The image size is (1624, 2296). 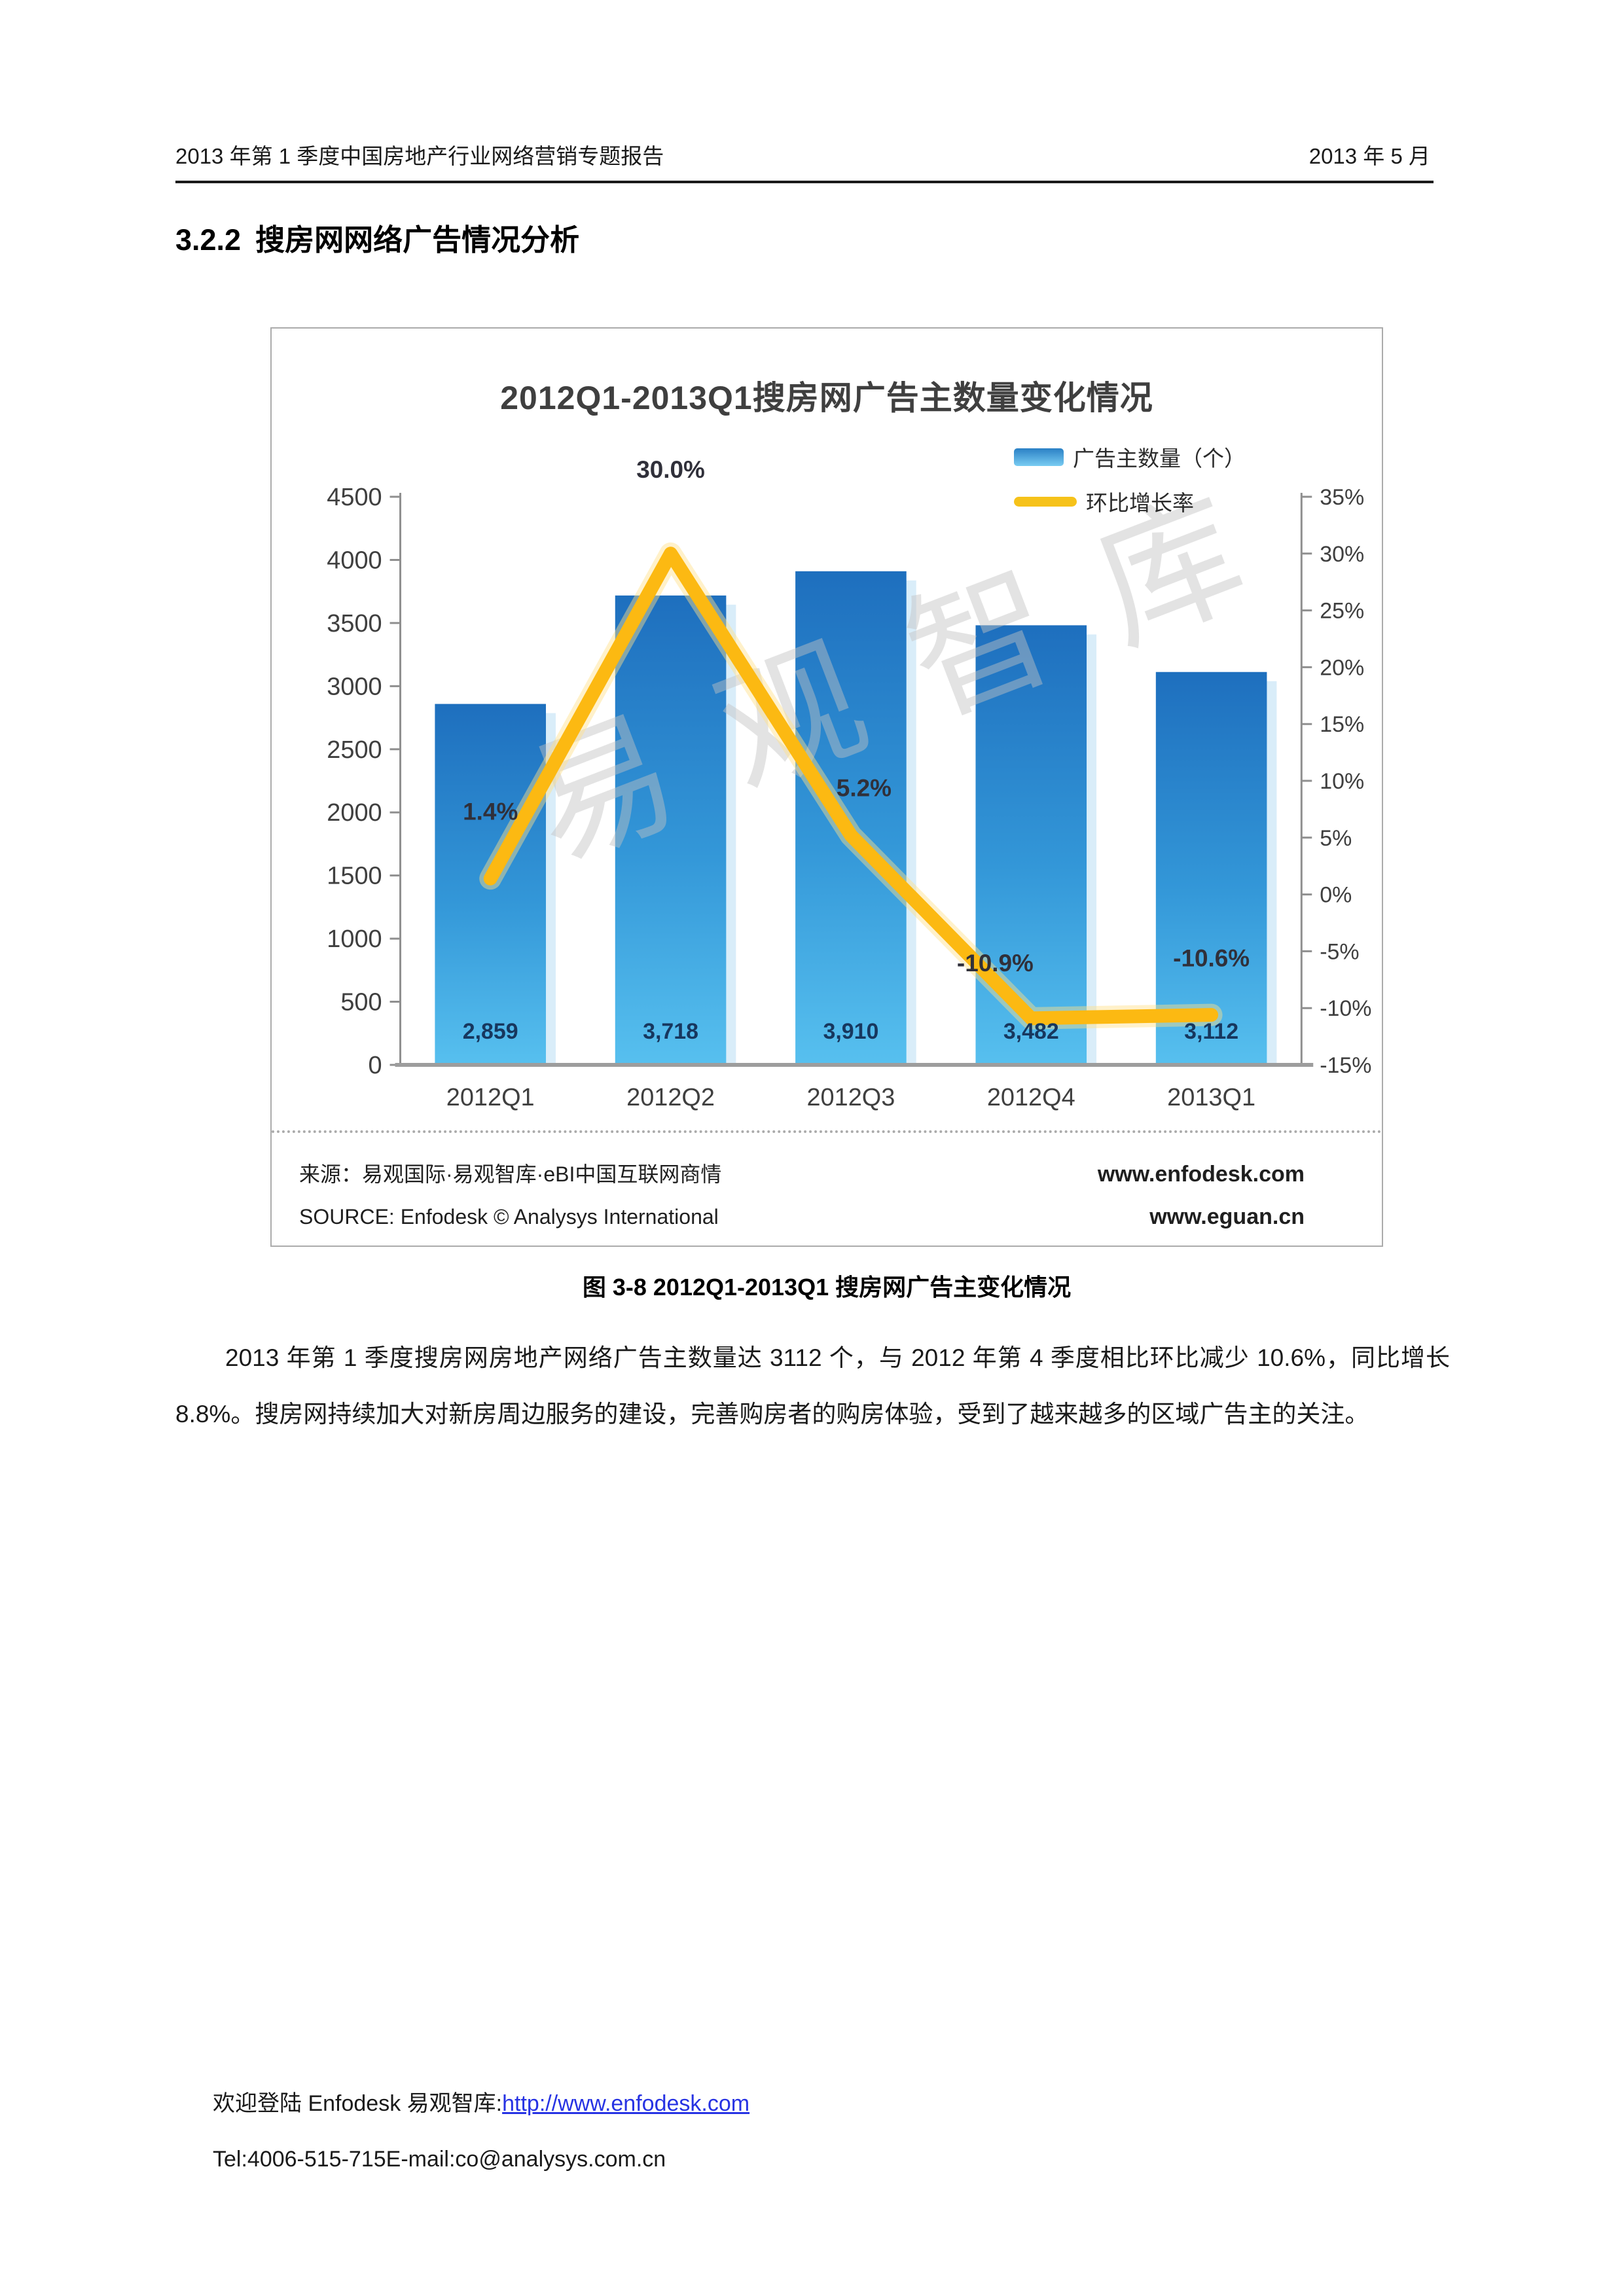 What do you see at coordinates (361, 1002) in the screenshot?
I see `svg-text: 500` at bounding box center [361, 1002].